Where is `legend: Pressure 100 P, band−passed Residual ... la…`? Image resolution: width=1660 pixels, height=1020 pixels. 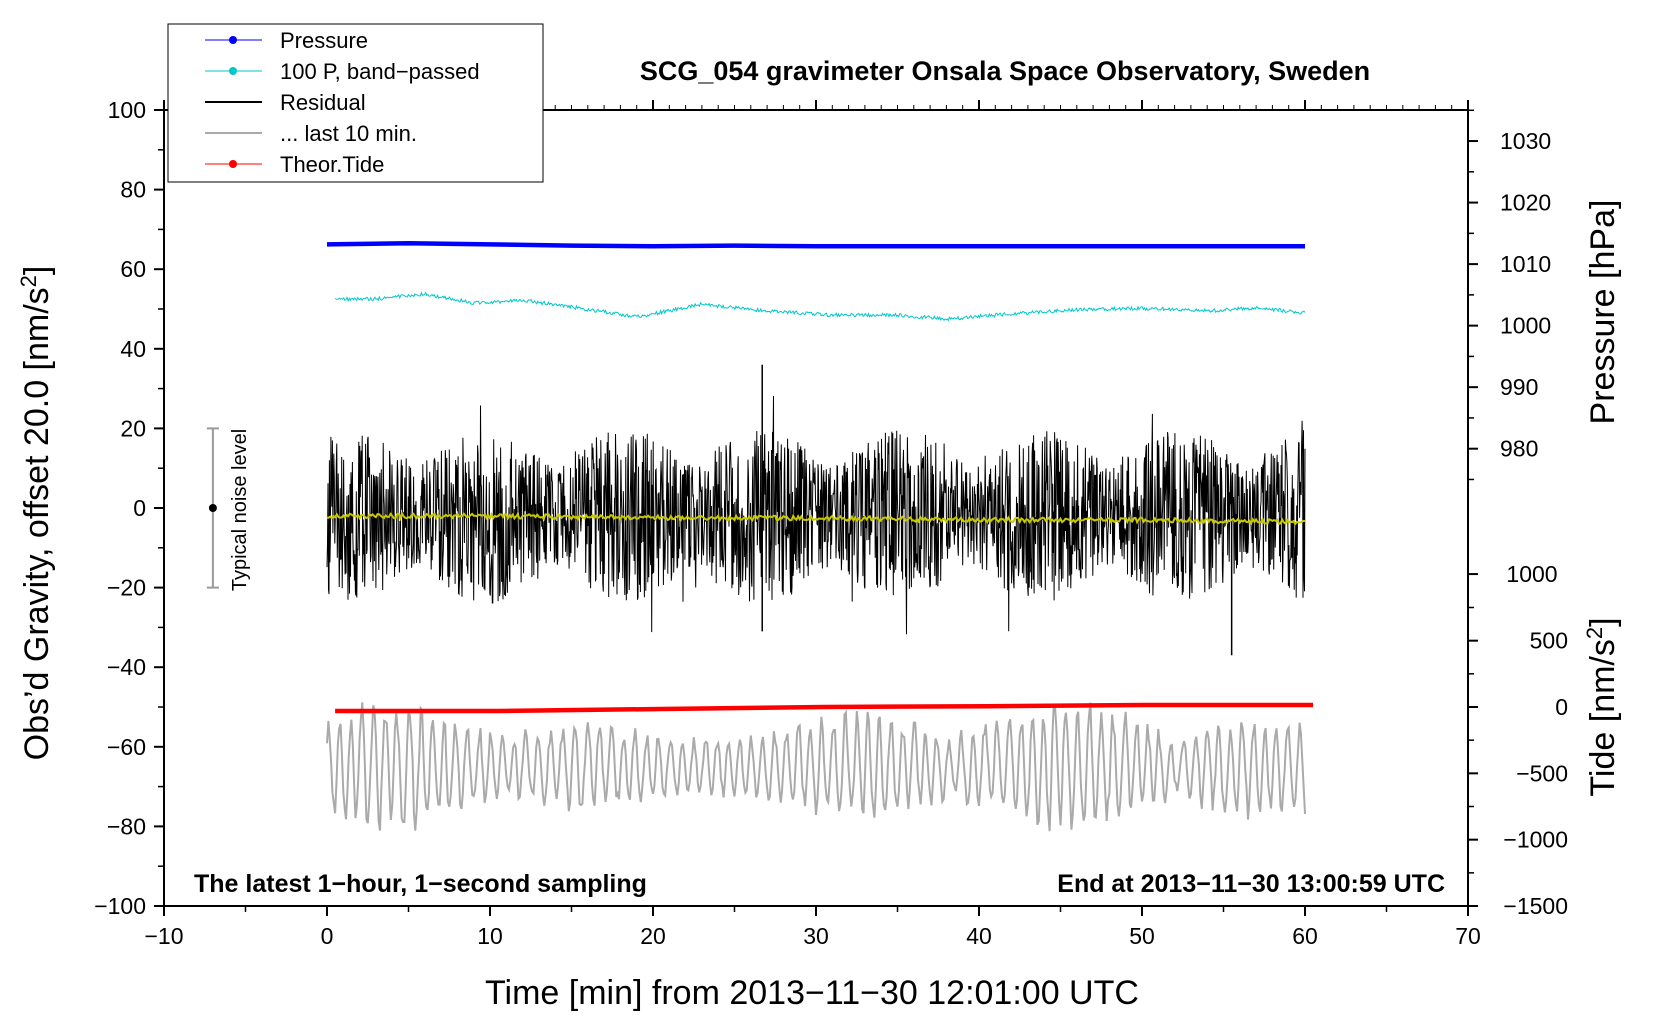 legend: Pressure 100 P, band−passed Residual ... la… is located at coordinates (355, 103).